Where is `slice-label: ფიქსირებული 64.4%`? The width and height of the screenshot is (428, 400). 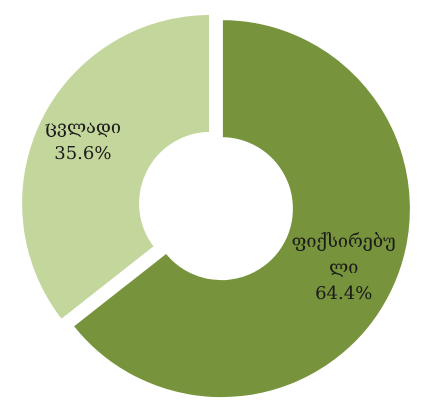
slice-label: ფიქსირებული 64.4% is located at coordinates (344, 268).